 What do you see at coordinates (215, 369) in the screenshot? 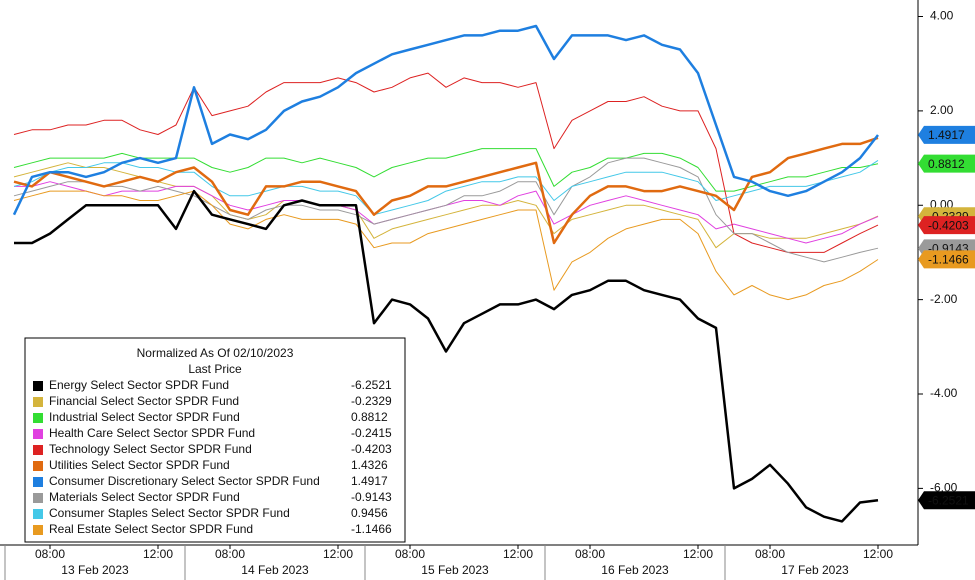
I see `legend-subtitle: Last Price` at bounding box center [215, 369].